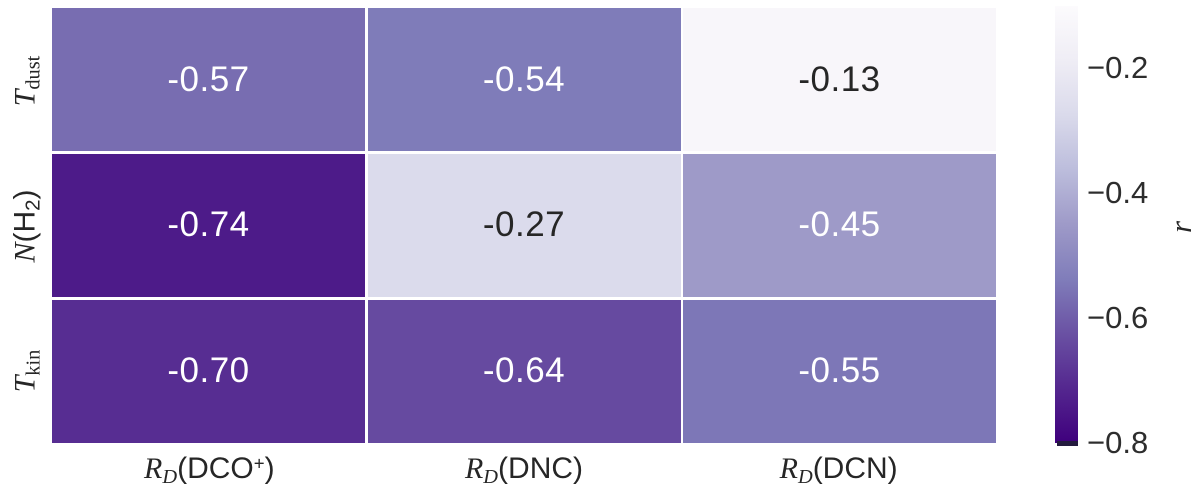 Image resolution: width=1200 pixels, height=498 pixels. Describe the element at coordinates (541, 468) in the screenshot. I see `label-segment: (DNC)` at that location.